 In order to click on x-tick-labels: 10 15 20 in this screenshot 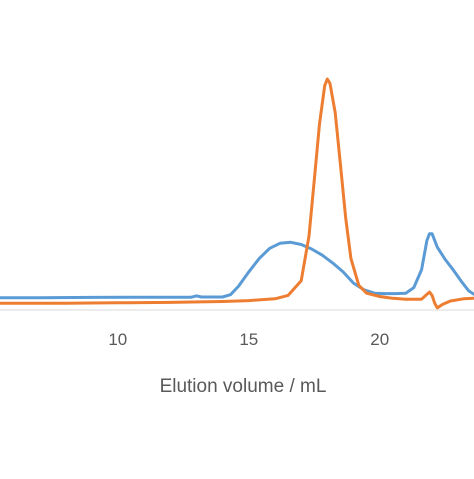, I will do `click(248, 339)`.